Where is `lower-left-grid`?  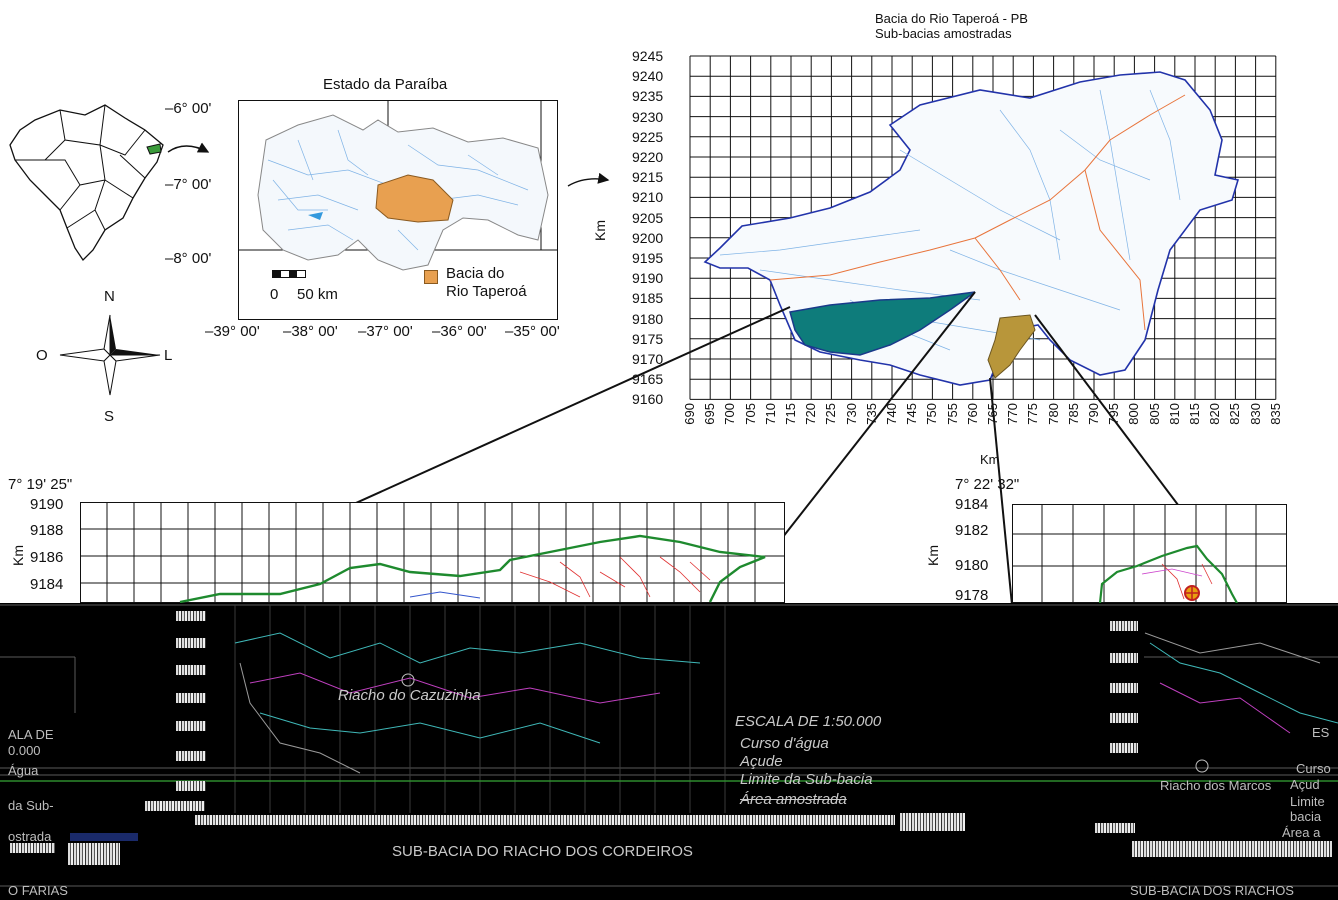 lower-left-grid is located at coordinates (432, 552).